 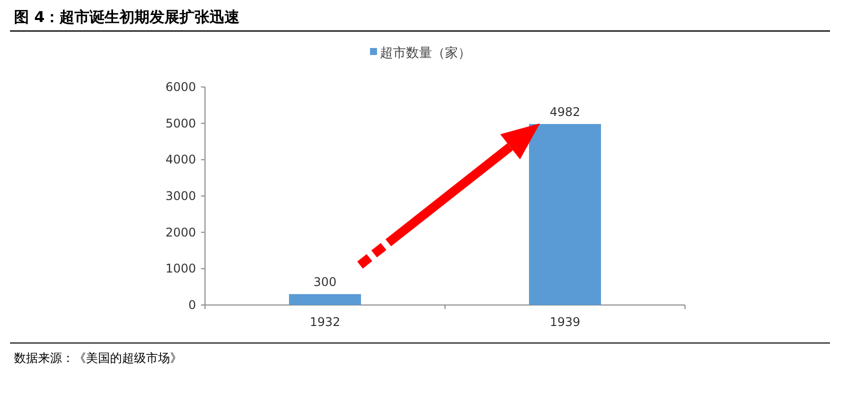 What do you see at coordinates (180, 196) in the screenshot?
I see `y-tick-label: 3000` at bounding box center [180, 196].